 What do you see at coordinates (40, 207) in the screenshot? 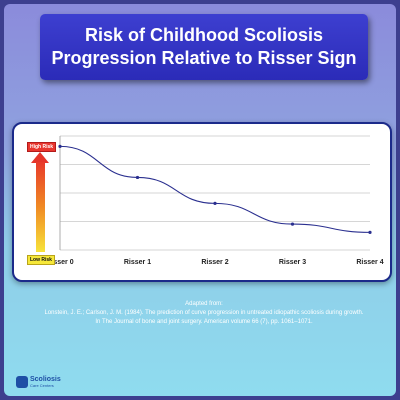
I see `risk-arrow-icon` at bounding box center [40, 207].